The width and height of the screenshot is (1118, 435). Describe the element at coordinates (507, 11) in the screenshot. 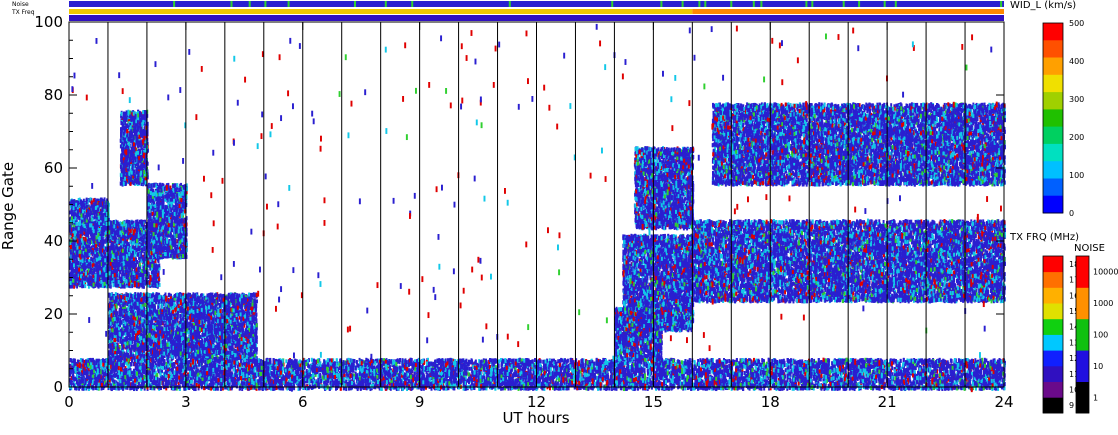

I see `status-strips: Noise TX Freq` at that location.